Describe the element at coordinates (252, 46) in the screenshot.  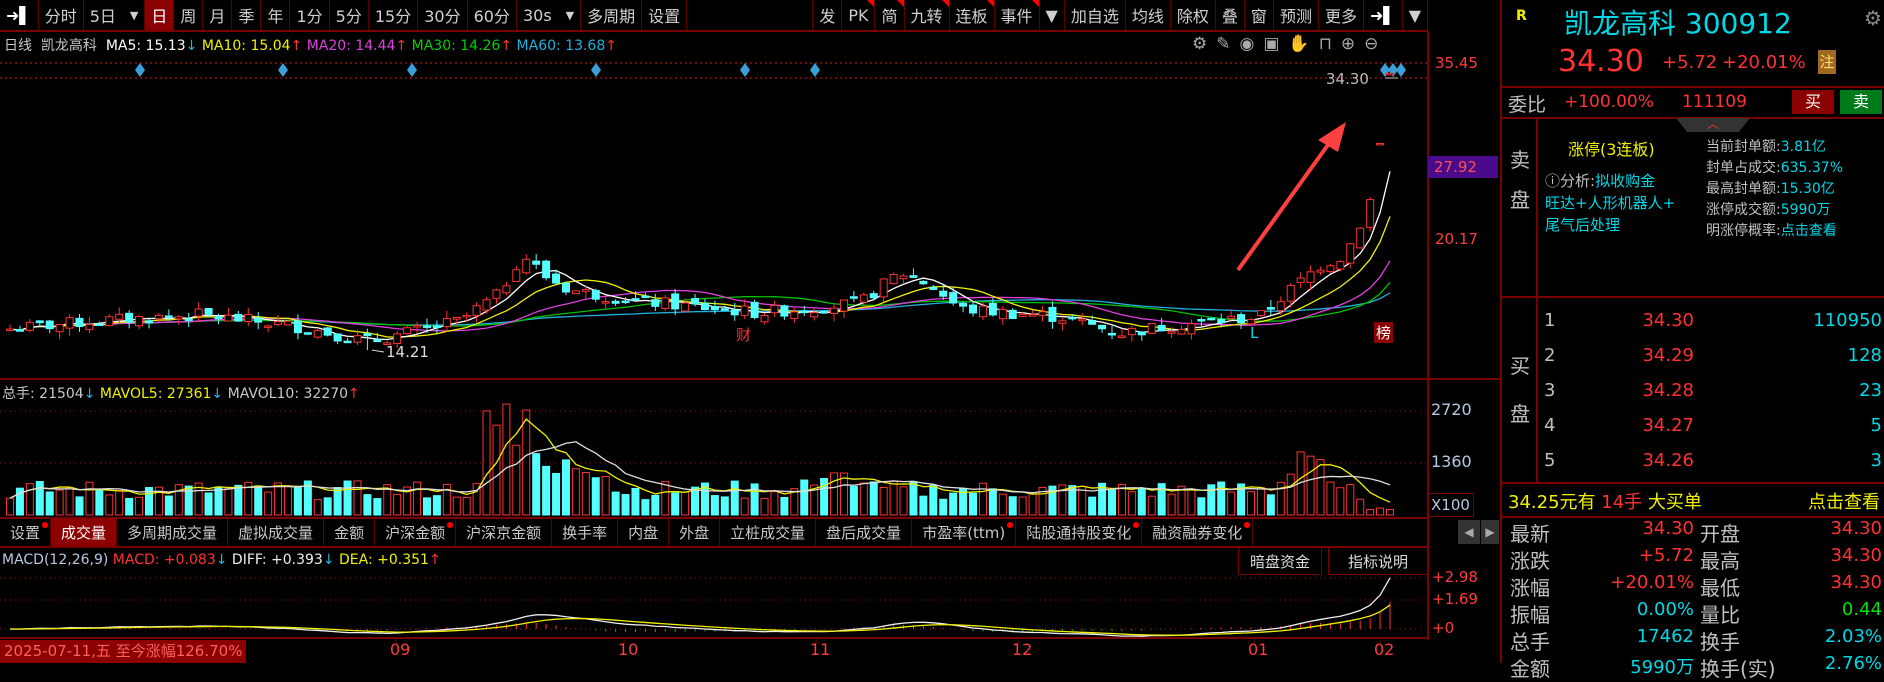
I see `ma-value: MA10: 15.04↑` at that location.